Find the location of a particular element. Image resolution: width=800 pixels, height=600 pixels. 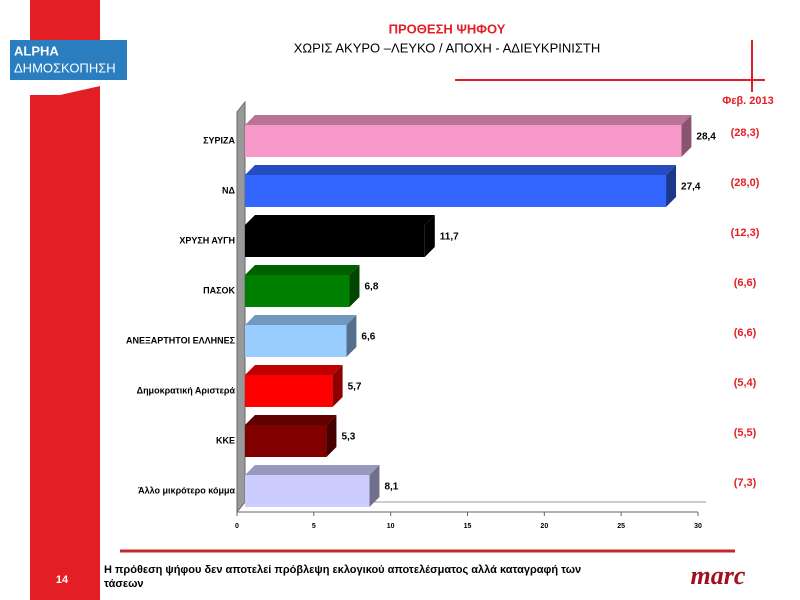

x-tick-label: 0 is located at coordinates (237, 526).